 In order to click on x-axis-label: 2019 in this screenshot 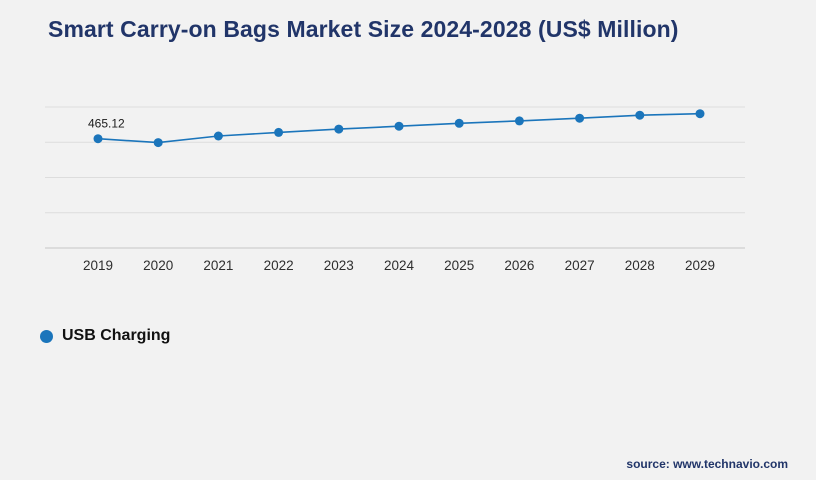, I will do `click(98, 265)`.